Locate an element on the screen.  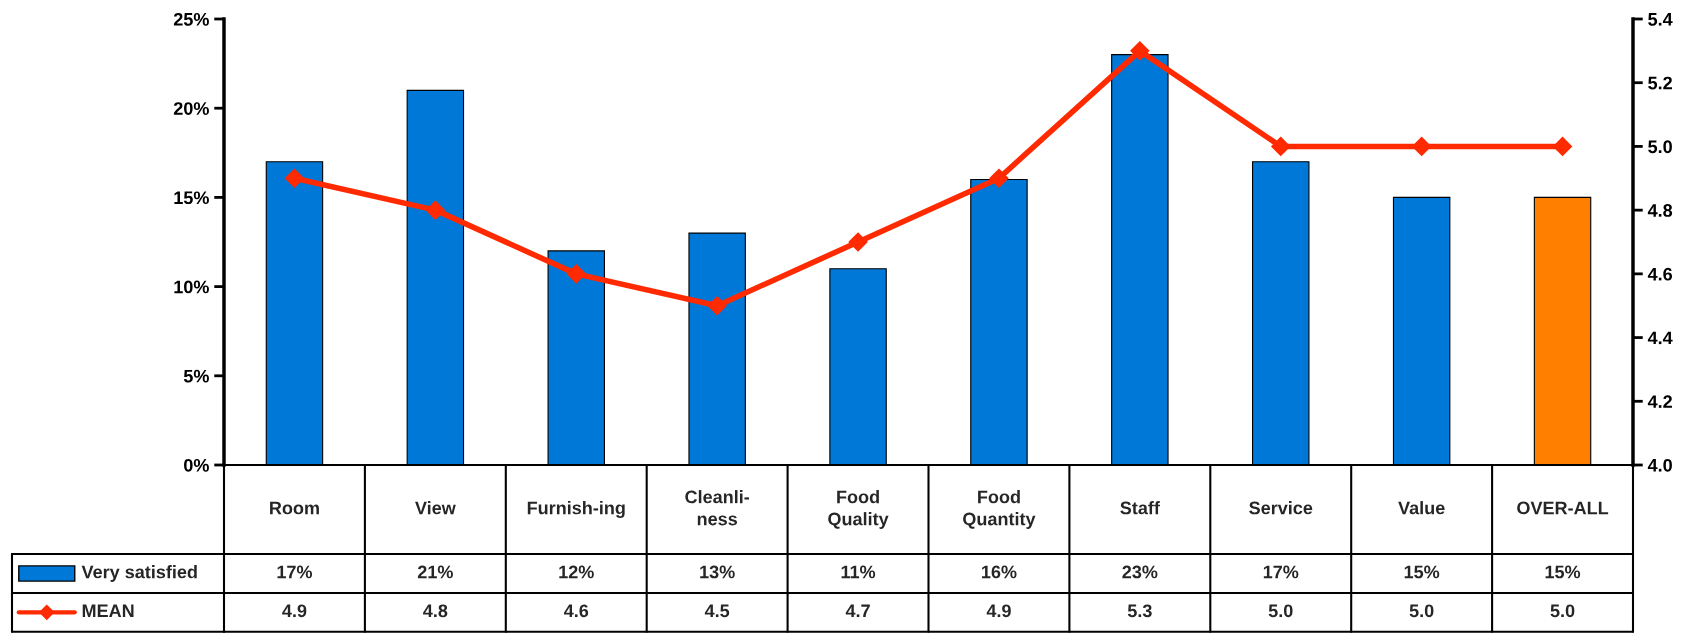
data-label: 5.3 is located at coordinates (1139, 611).